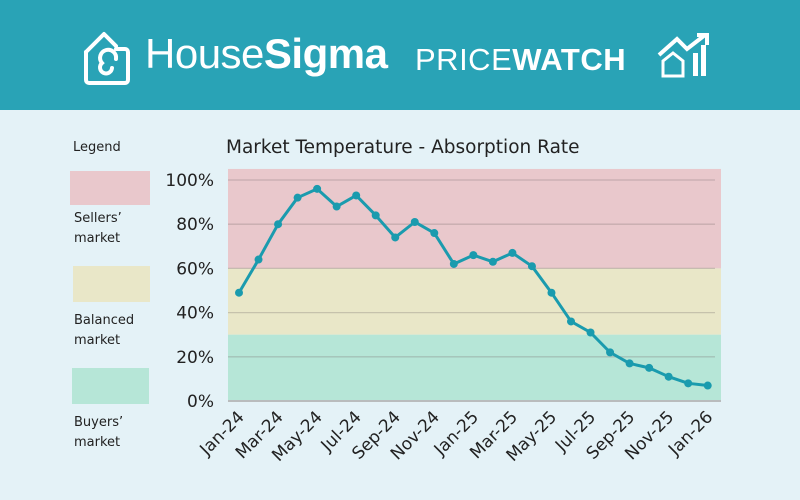 The image size is (800, 500). Describe the element at coordinates (195, 269) in the screenshot. I see `y-tick-label: 60%` at that location.